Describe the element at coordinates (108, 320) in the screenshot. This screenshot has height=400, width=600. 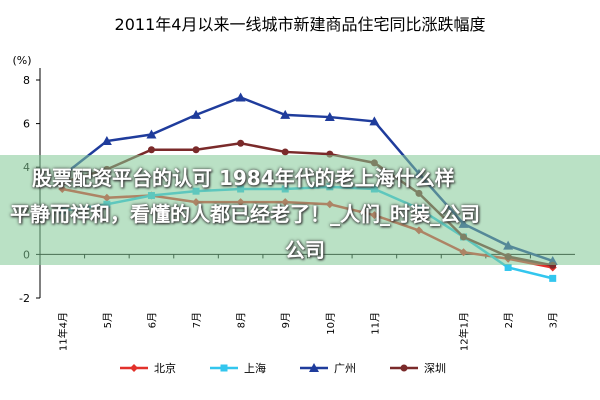
I see `x-tick-label: 5月` at that location.